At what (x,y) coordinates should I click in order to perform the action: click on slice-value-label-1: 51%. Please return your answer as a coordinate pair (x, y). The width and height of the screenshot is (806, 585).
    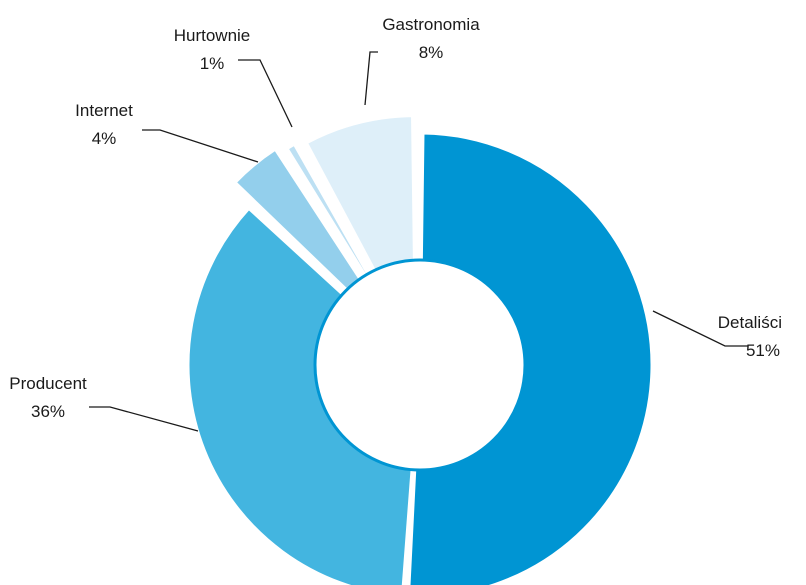
    Looking at the image, I should click on (763, 350).